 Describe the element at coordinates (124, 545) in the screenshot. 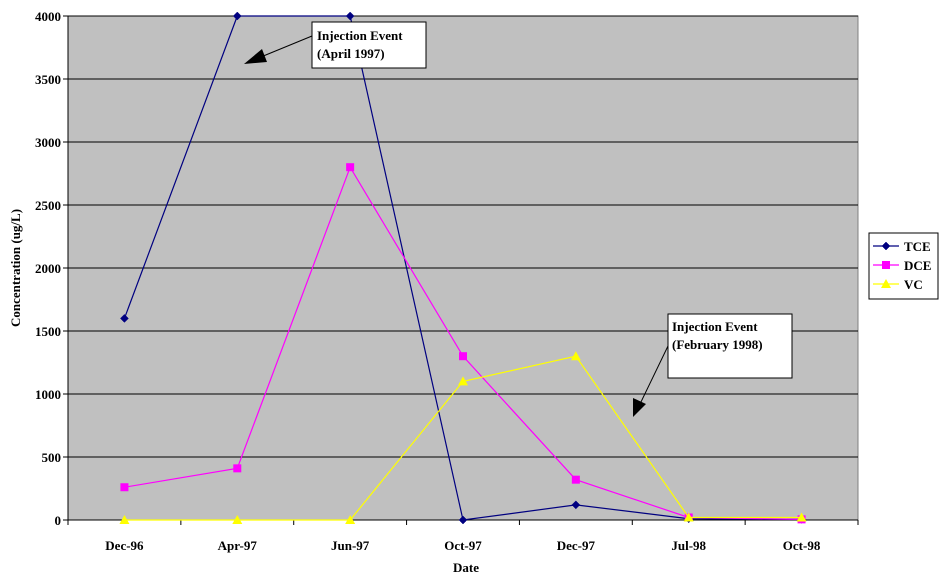

I see `x-tick-label: Dec-96` at that location.